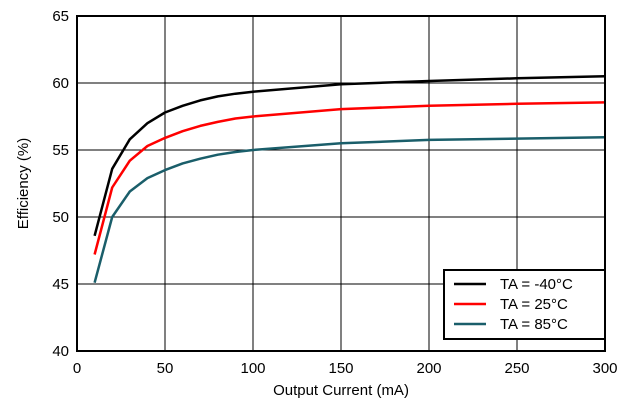  What do you see at coordinates (60, 351) in the screenshot?
I see `y-tick-label: 40` at bounding box center [60, 351].